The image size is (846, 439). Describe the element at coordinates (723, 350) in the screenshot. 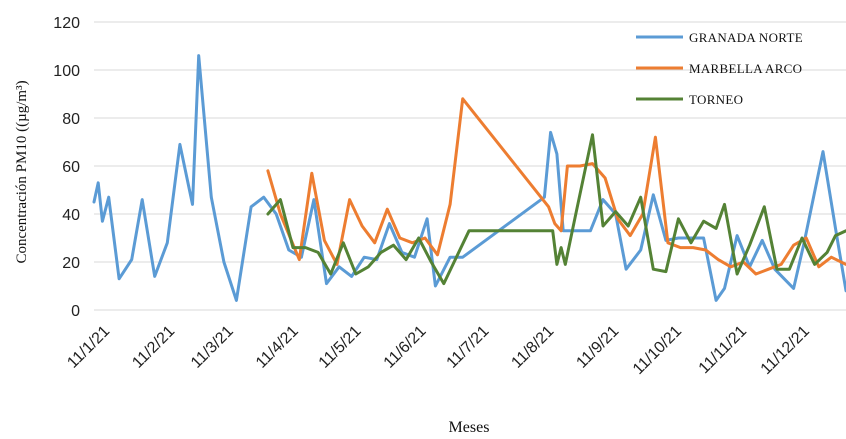

I see `x-tick-label: 11/11/21` at that location.